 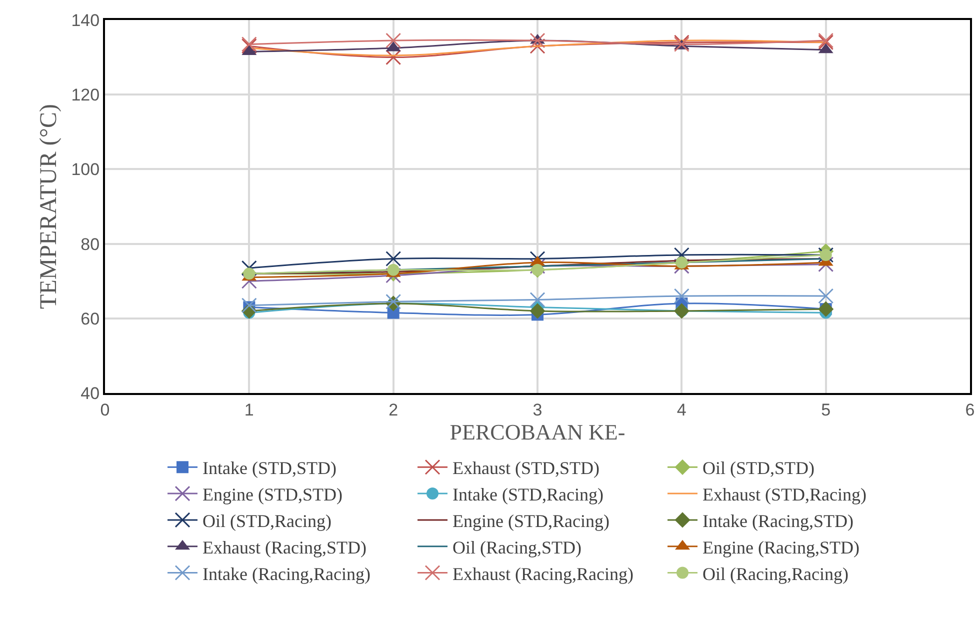 I want to click on legend-label: Oil (STD,Racing), so click(x=267, y=520).